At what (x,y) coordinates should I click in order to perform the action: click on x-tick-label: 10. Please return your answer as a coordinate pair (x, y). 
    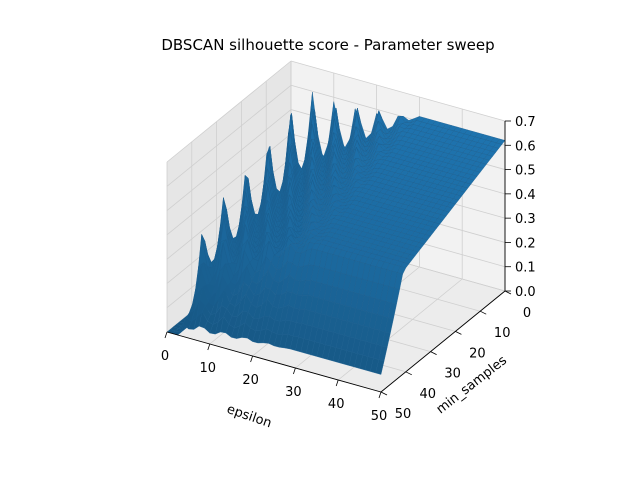
    Looking at the image, I should click on (208, 368).